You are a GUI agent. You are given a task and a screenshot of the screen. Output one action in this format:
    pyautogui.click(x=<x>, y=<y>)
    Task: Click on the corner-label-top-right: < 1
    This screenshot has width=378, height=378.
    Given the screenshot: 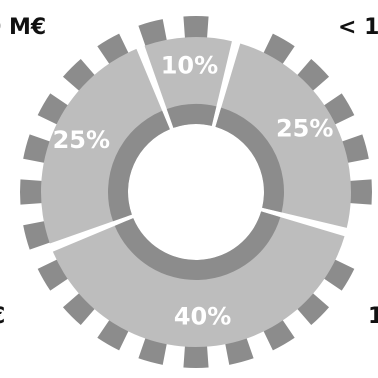 What is the action you would take?
    pyautogui.click(x=358, y=27)
    